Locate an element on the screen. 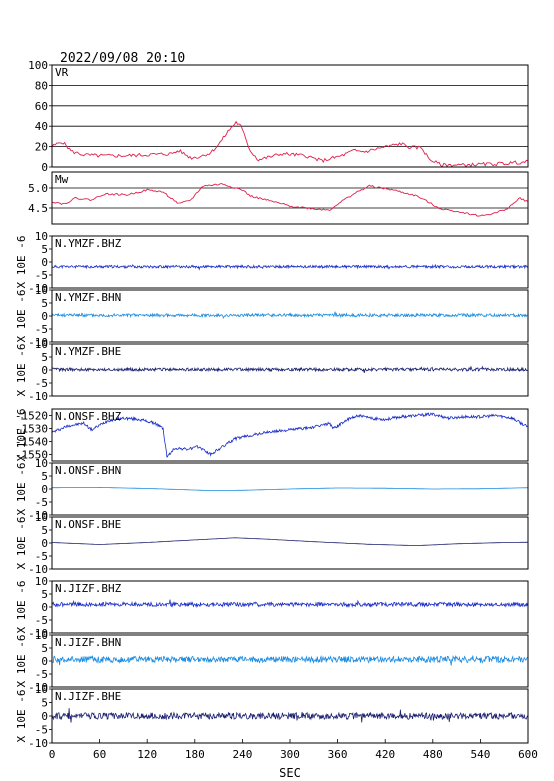  y-tick-label: 5.0 is located at coordinates (38, 188).